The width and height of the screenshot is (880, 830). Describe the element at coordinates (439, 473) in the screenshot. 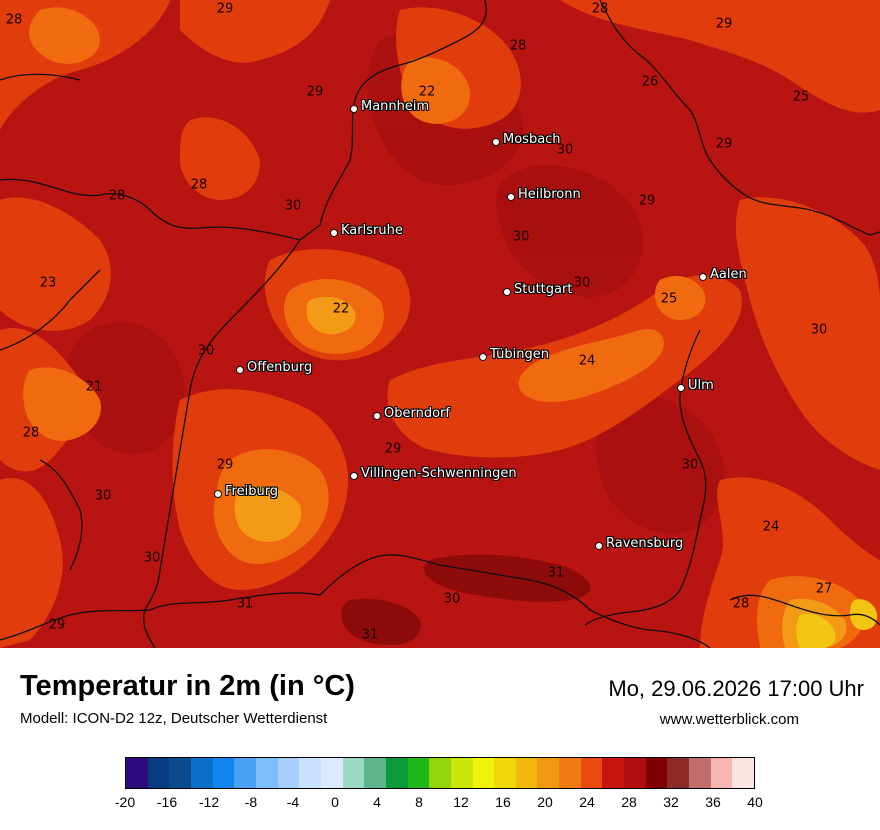

I see `city-label: Villingen-Schwenningen` at that location.